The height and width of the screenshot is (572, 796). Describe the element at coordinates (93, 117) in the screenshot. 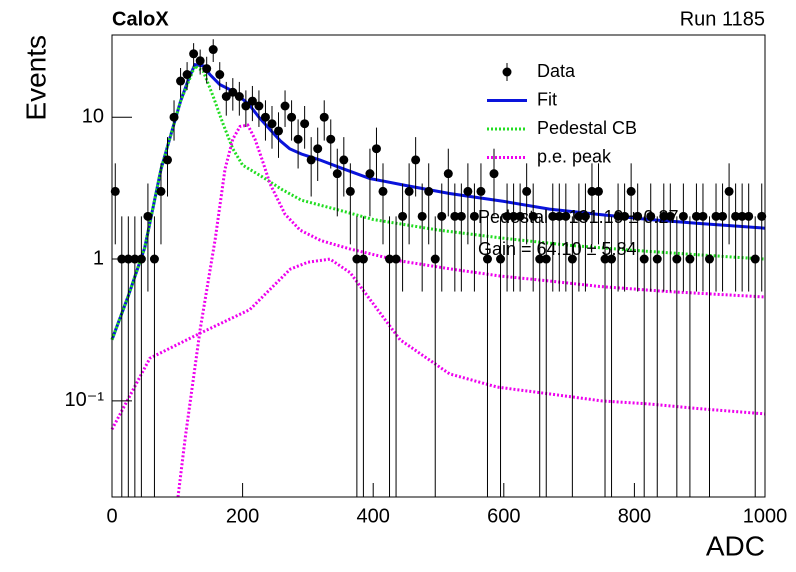

I see `y-tick-label: 10` at that location.